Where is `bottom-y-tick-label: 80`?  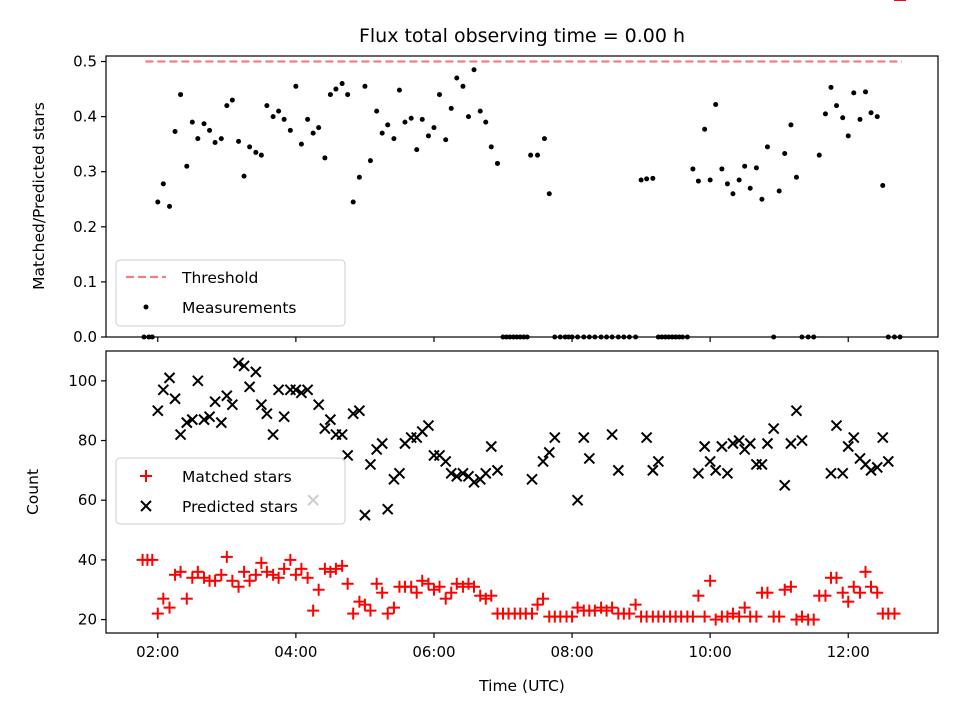 bottom-y-tick-label: 80 is located at coordinates (87, 441).